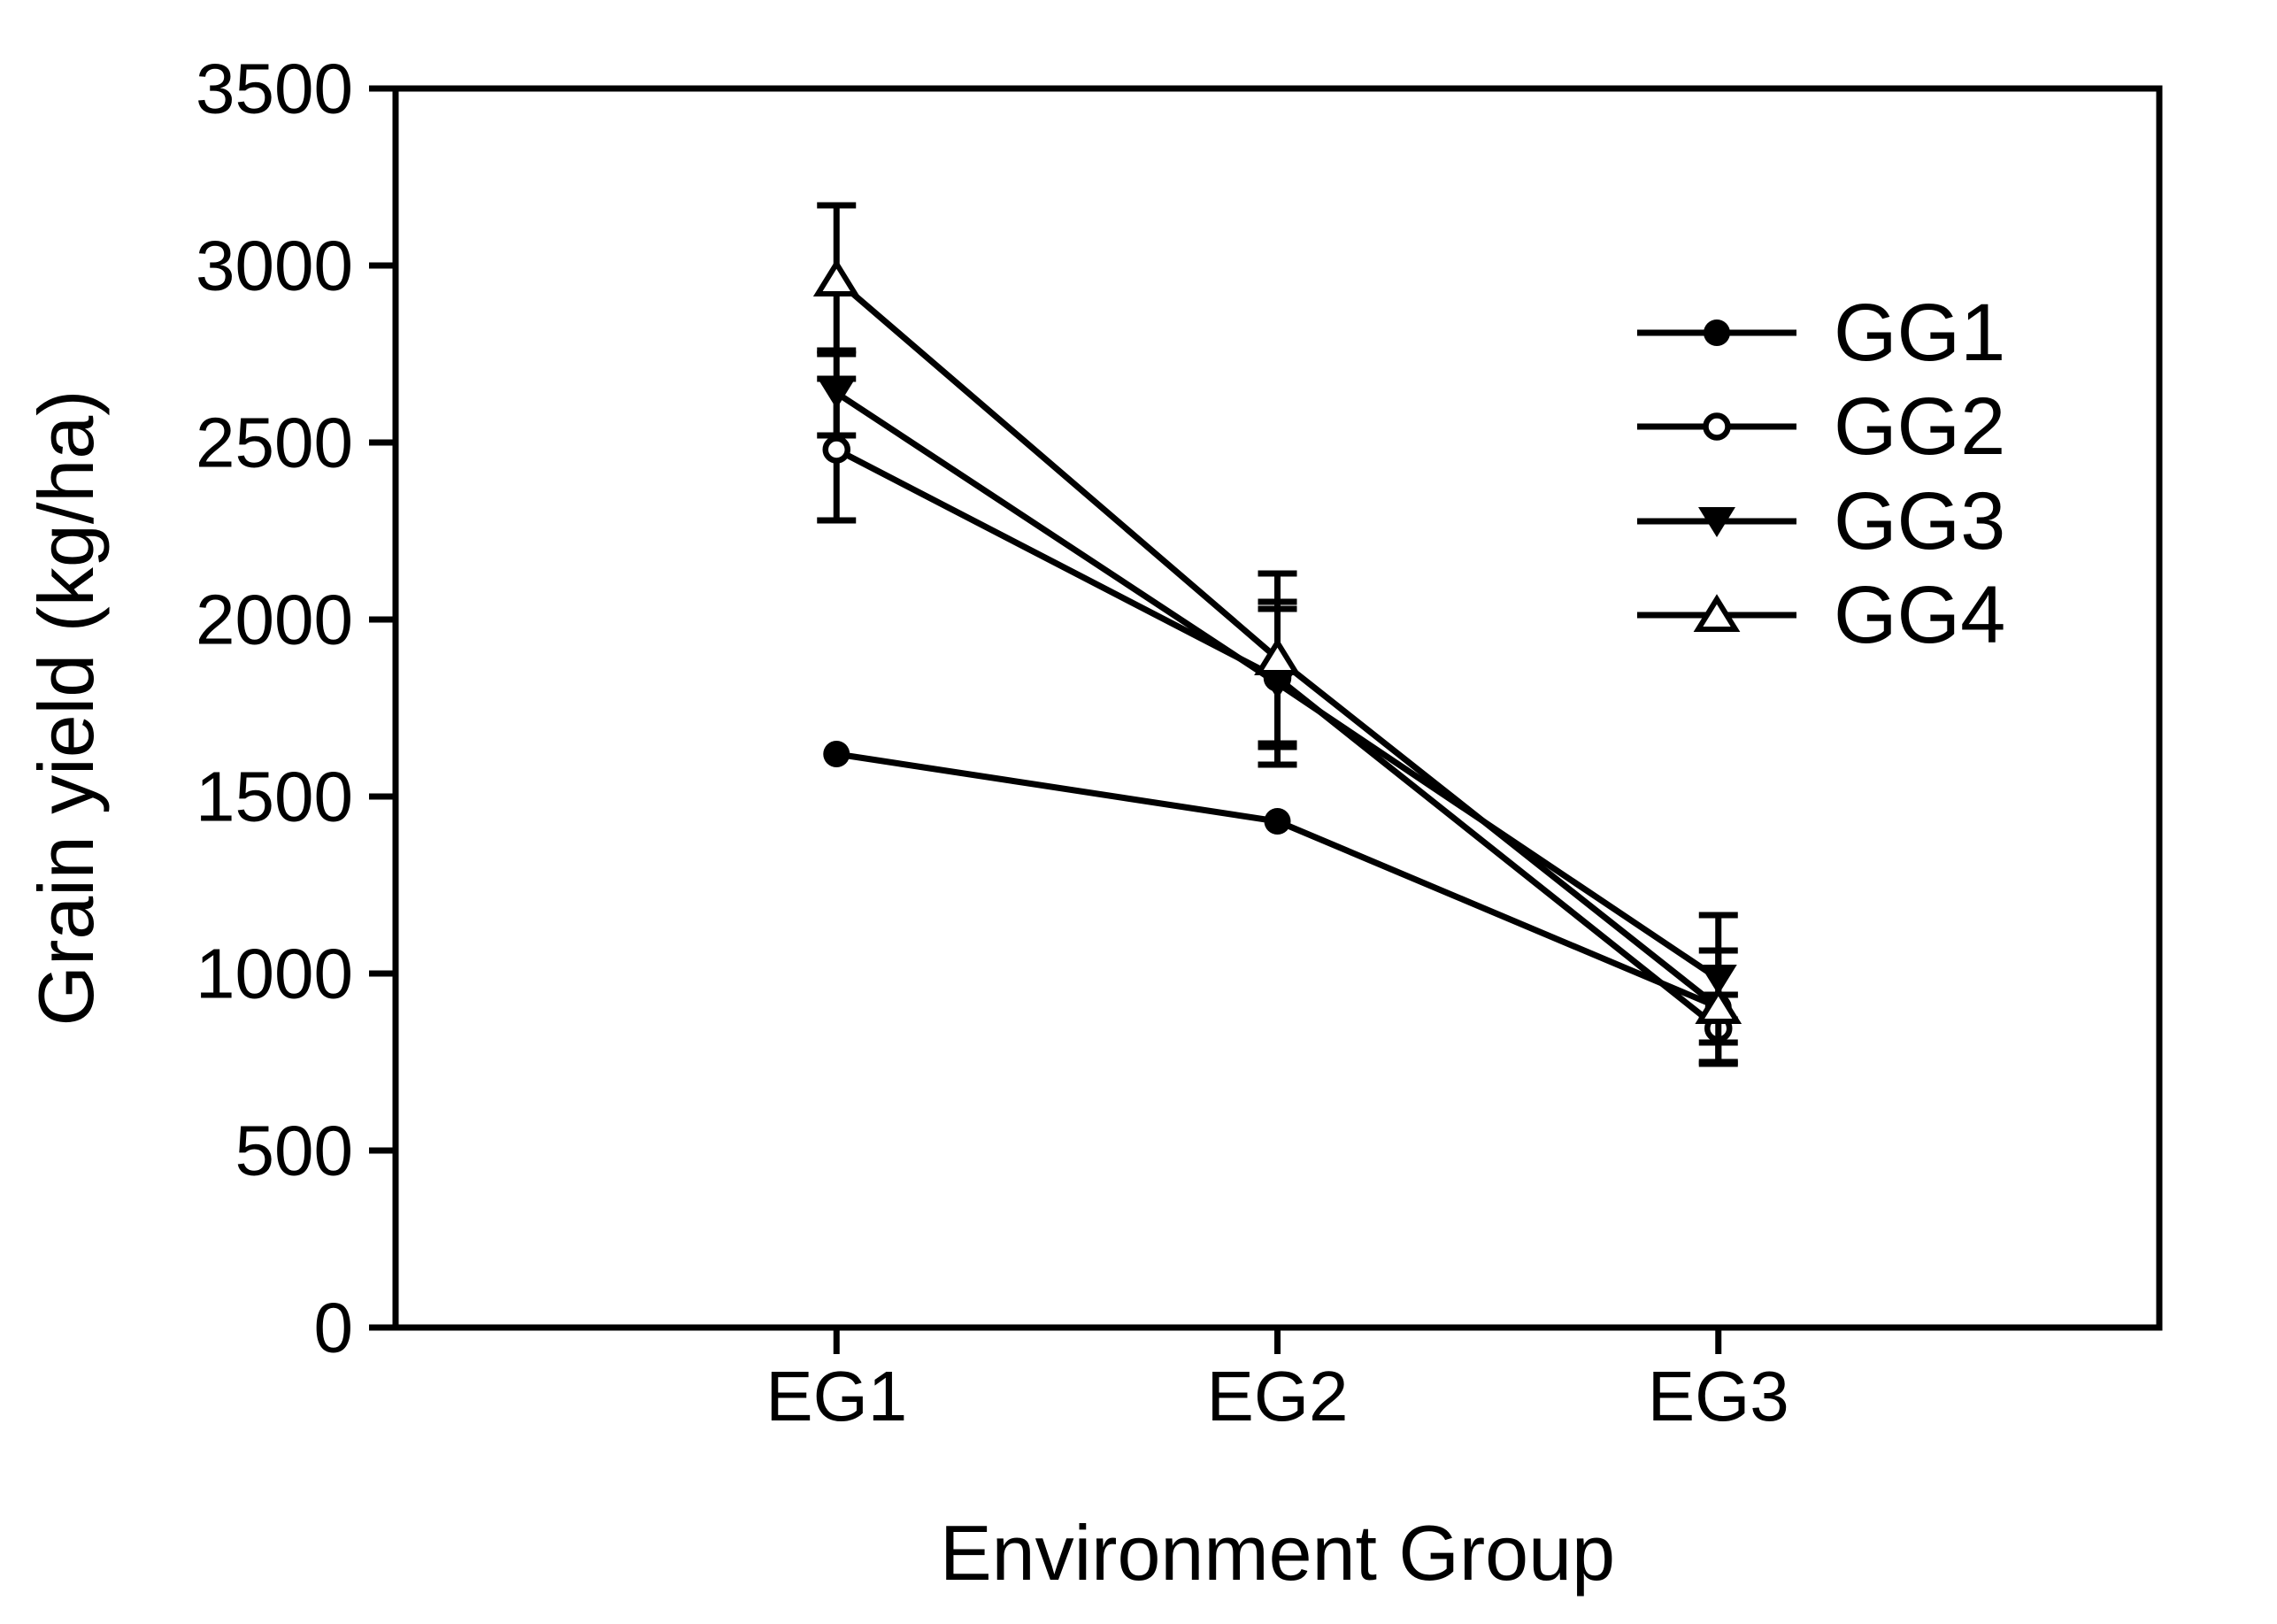 This screenshot has height=1624, width=2277. I want to click on legend-label: GG3, so click(1919, 521).